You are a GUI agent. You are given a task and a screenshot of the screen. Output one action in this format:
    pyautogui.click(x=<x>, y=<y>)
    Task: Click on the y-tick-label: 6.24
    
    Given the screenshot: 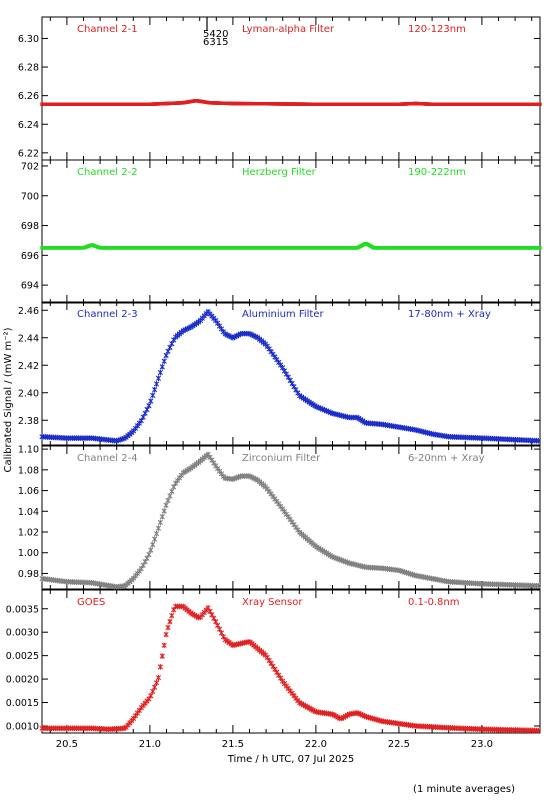 What is the action you would take?
    pyautogui.click(x=28, y=125)
    